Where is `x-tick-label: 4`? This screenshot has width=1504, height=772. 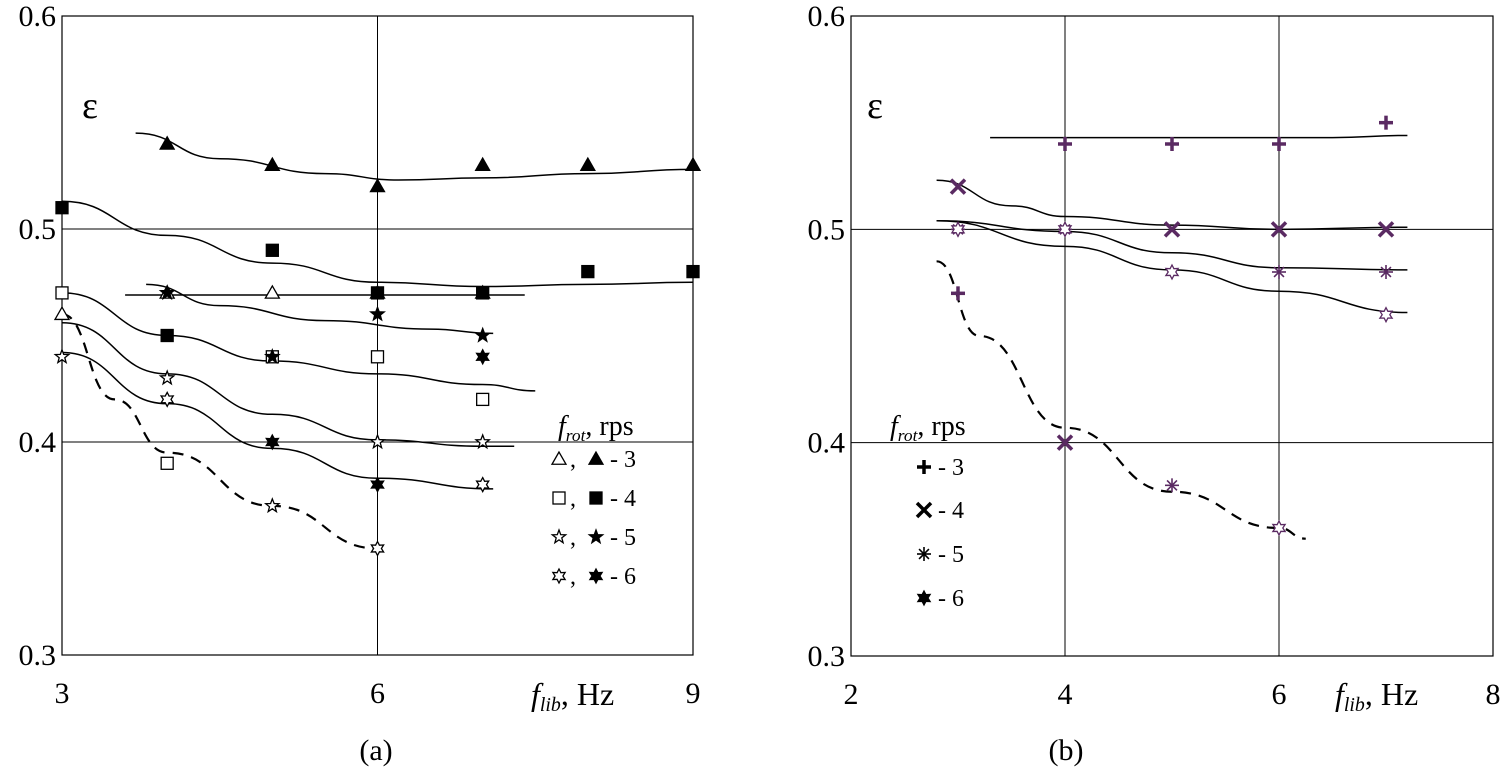
x-tick-label: 4 is located at coordinates (1065, 694).